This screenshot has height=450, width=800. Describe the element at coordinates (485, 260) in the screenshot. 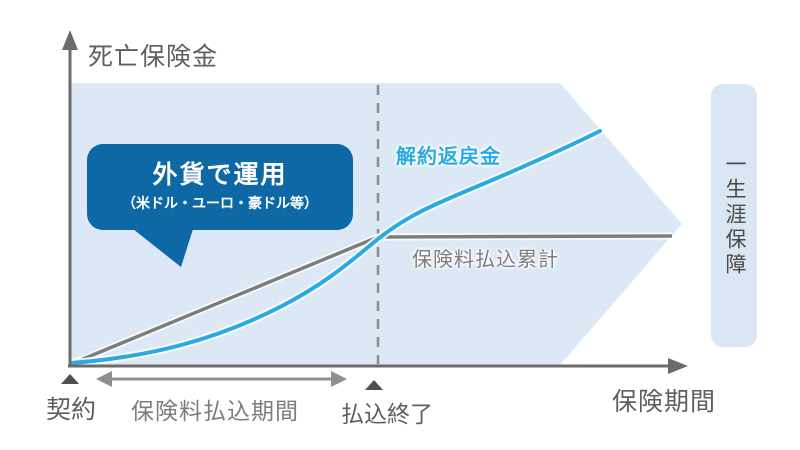

I see `cumulative-premium-label: 保険料払込累計` at that location.